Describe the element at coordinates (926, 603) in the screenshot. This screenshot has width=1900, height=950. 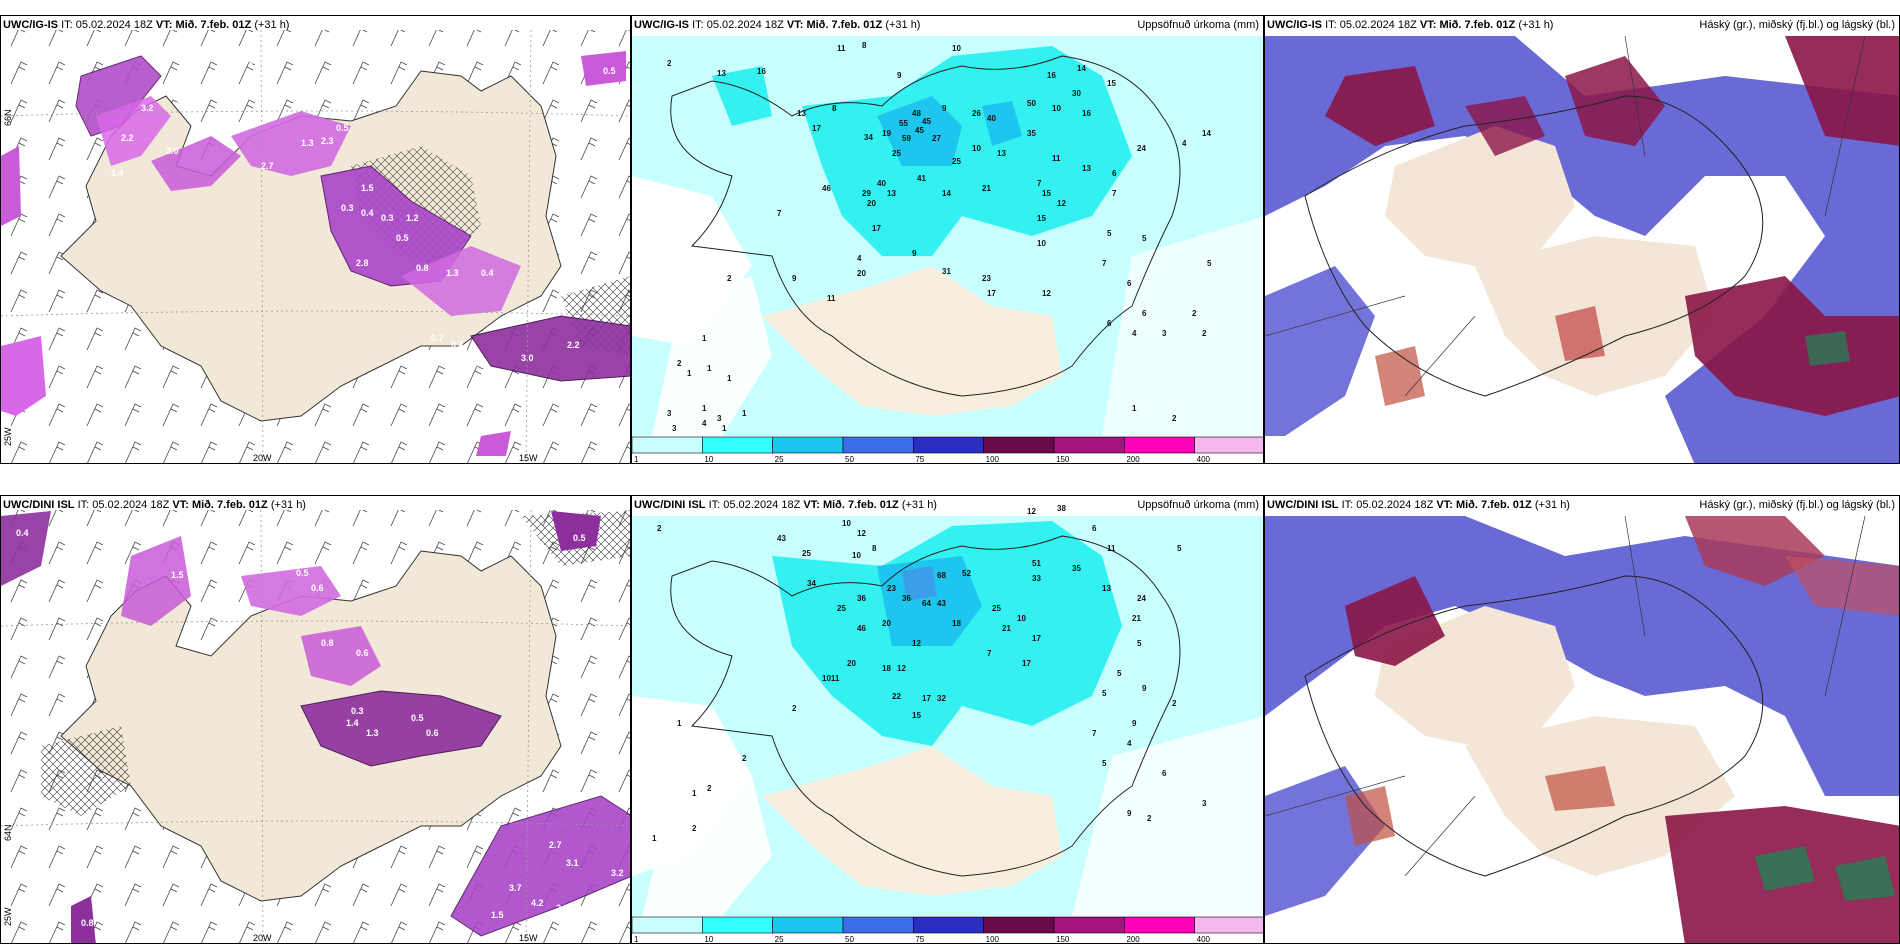
I see `svg-text: 64` at that location.